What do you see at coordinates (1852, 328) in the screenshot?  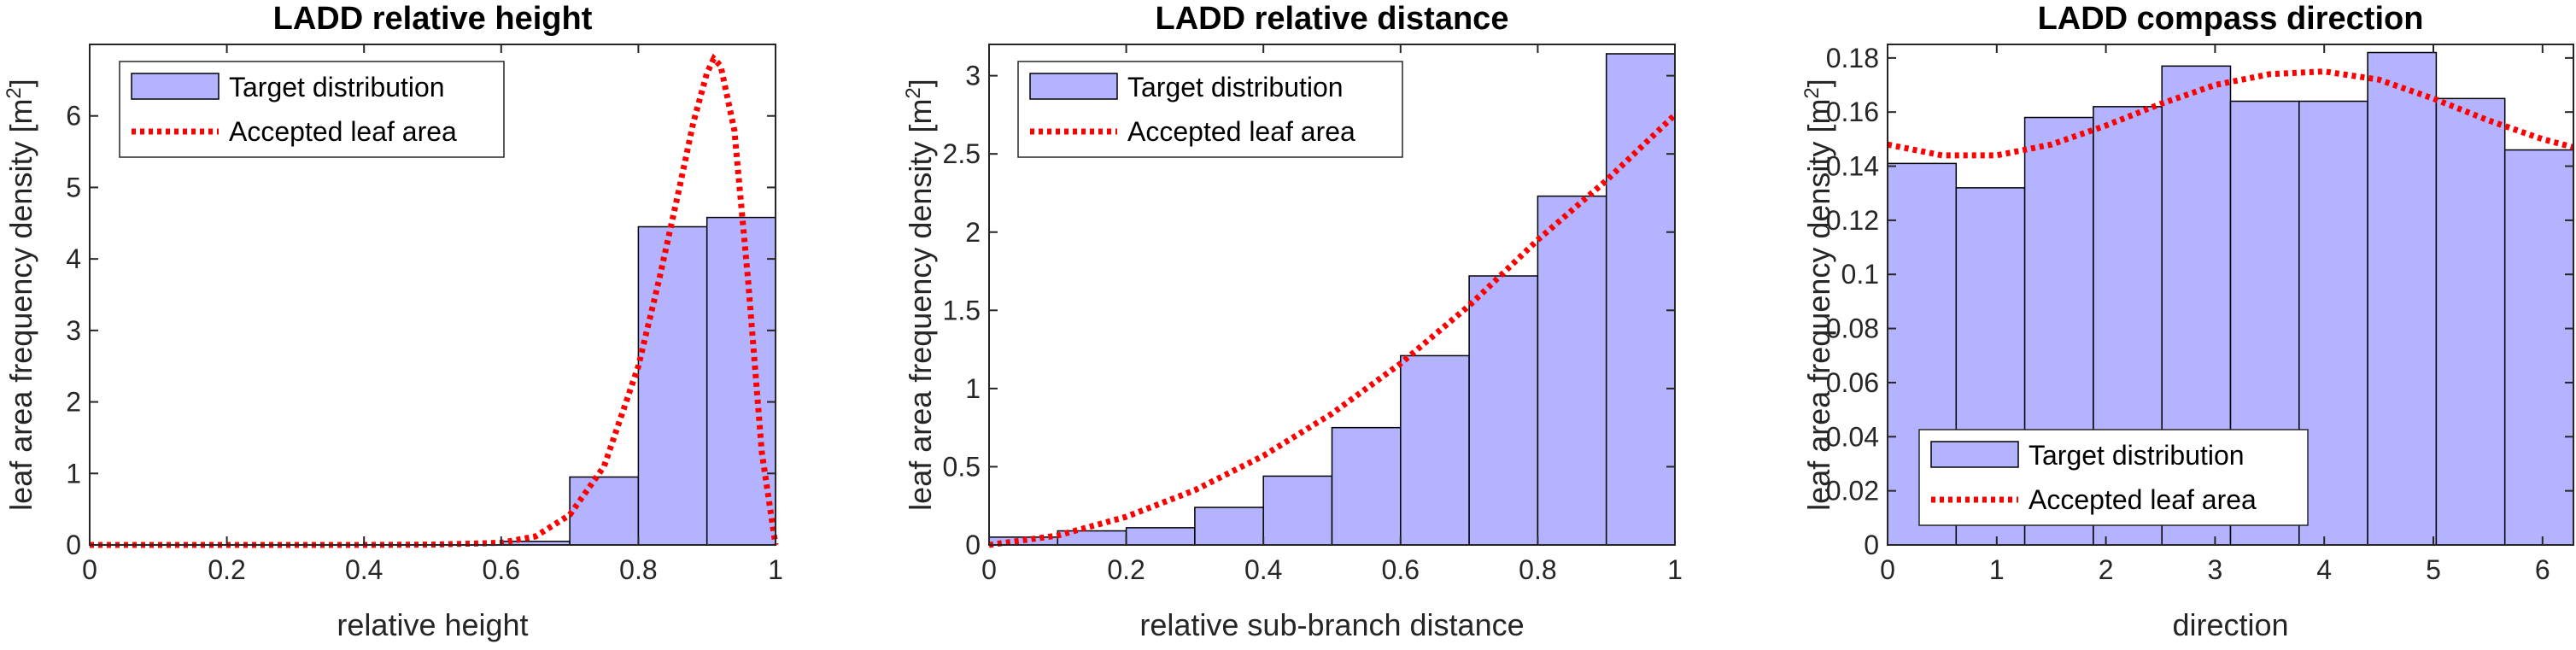 I see `y-tick-label: 0.08` at bounding box center [1852, 328].